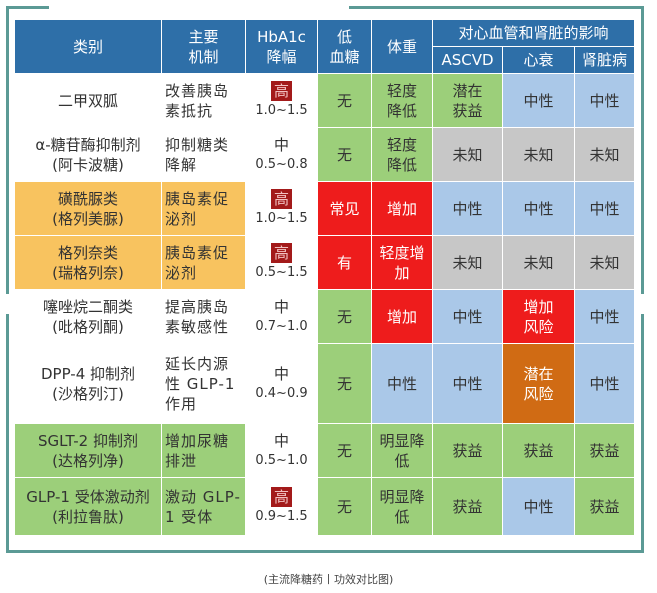  What do you see at coordinates (281, 46) in the screenshot?
I see `header-hba1c: HbA1c 降幅` at bounding box center [281, 46].